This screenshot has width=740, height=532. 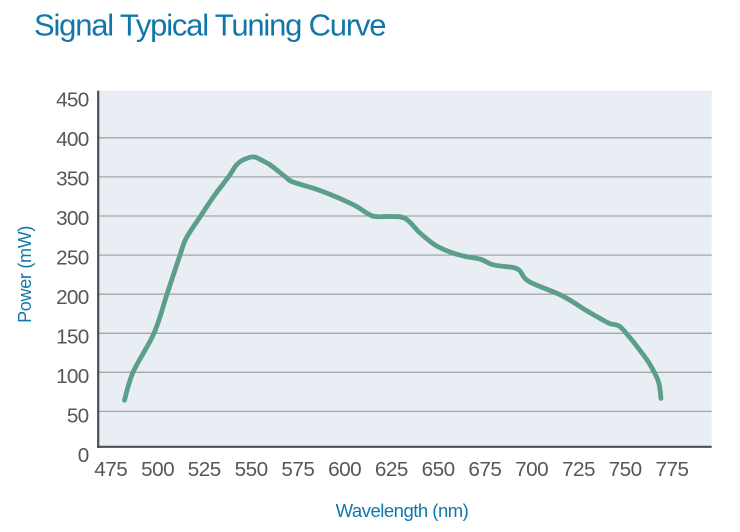 I want to click on svg-text: 550, so click(x=251, y=469).